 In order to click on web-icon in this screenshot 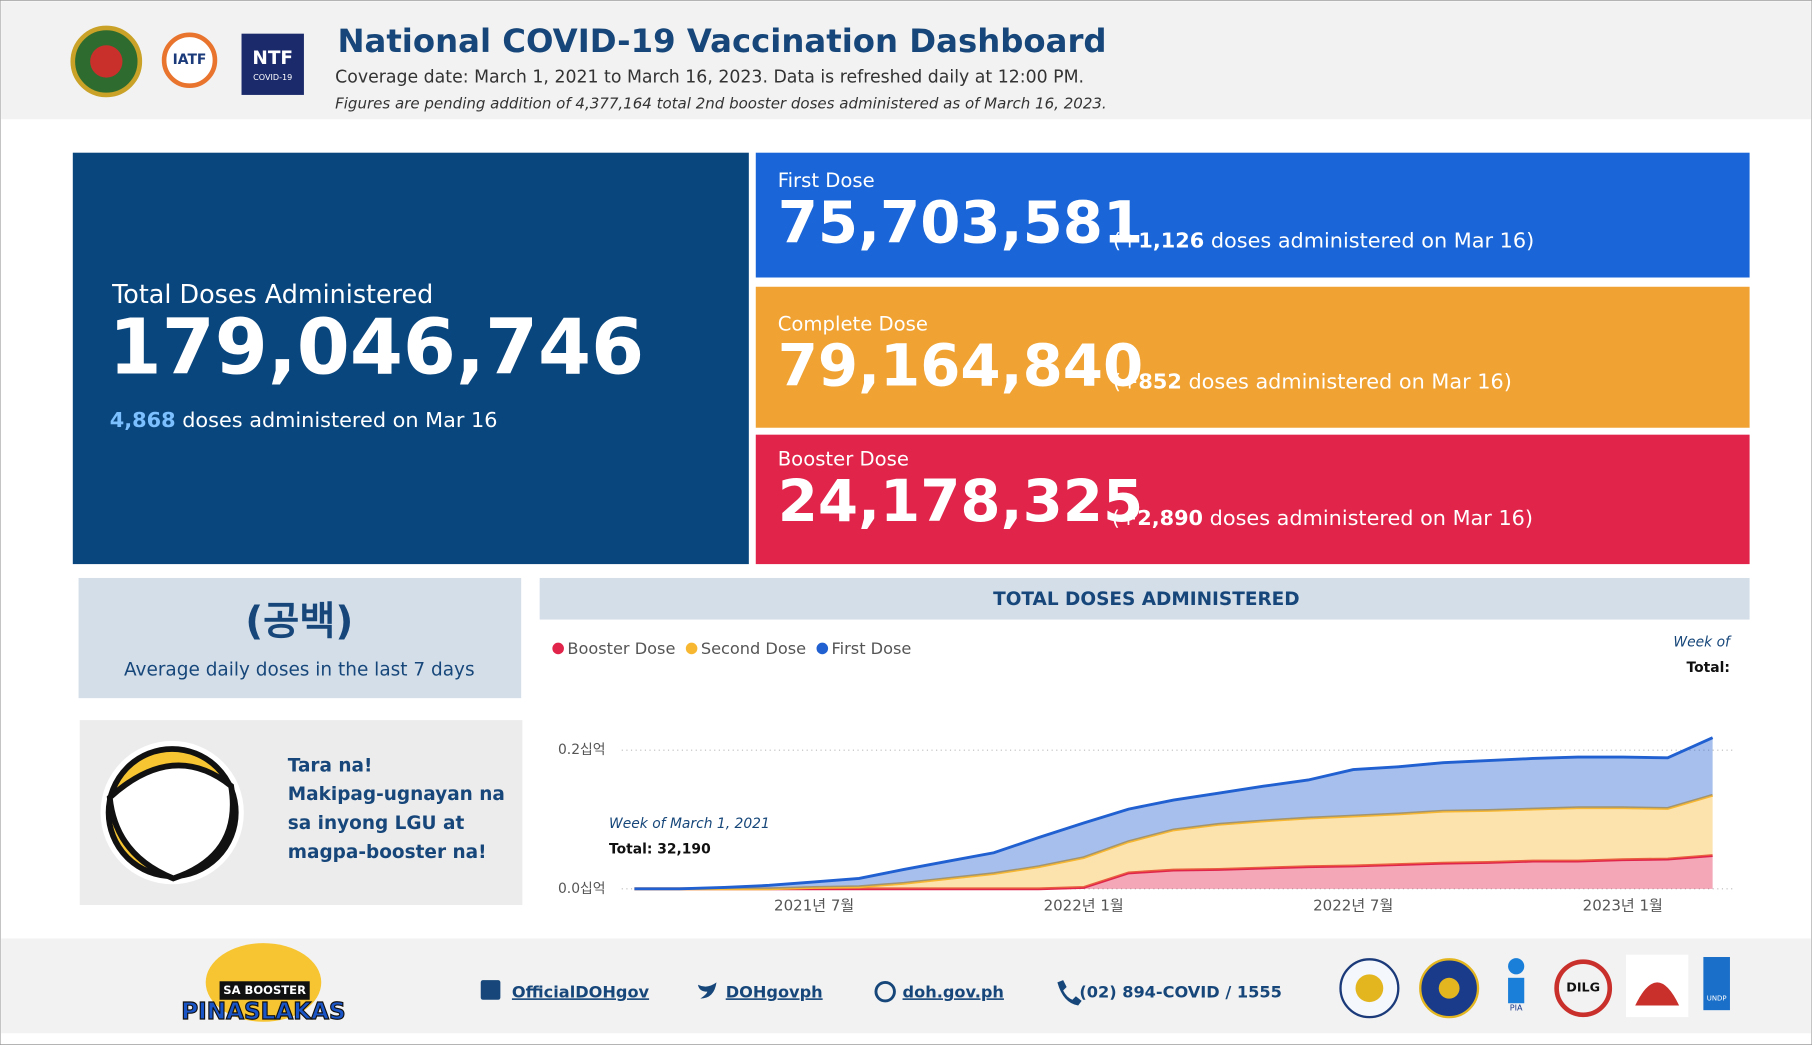, I will do `click(885, 991)`.